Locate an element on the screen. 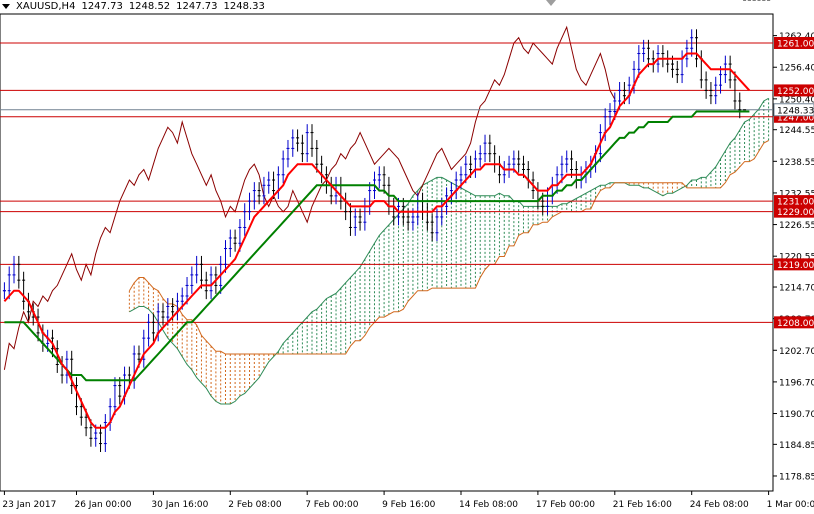  symbol-info-bar: XAUUSD,H4 1247.73 1248.52 1247.73 1248.33 is located at coordinates (136, 6).